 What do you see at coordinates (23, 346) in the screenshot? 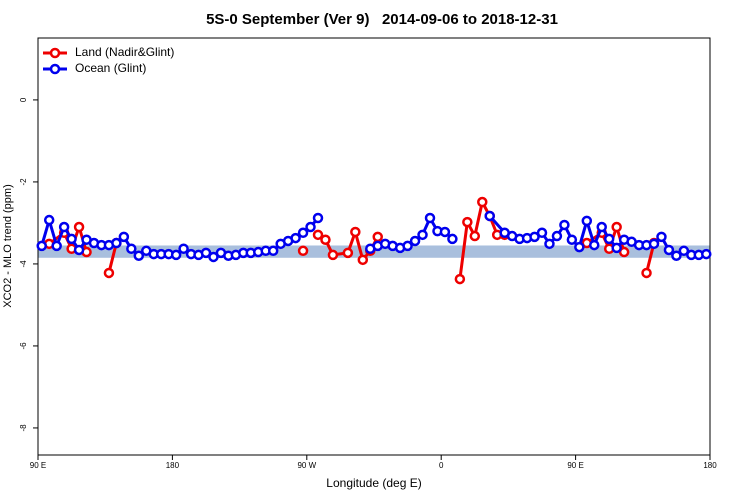
I see `y-tick-label: -6` at bounding box center [23, 346].